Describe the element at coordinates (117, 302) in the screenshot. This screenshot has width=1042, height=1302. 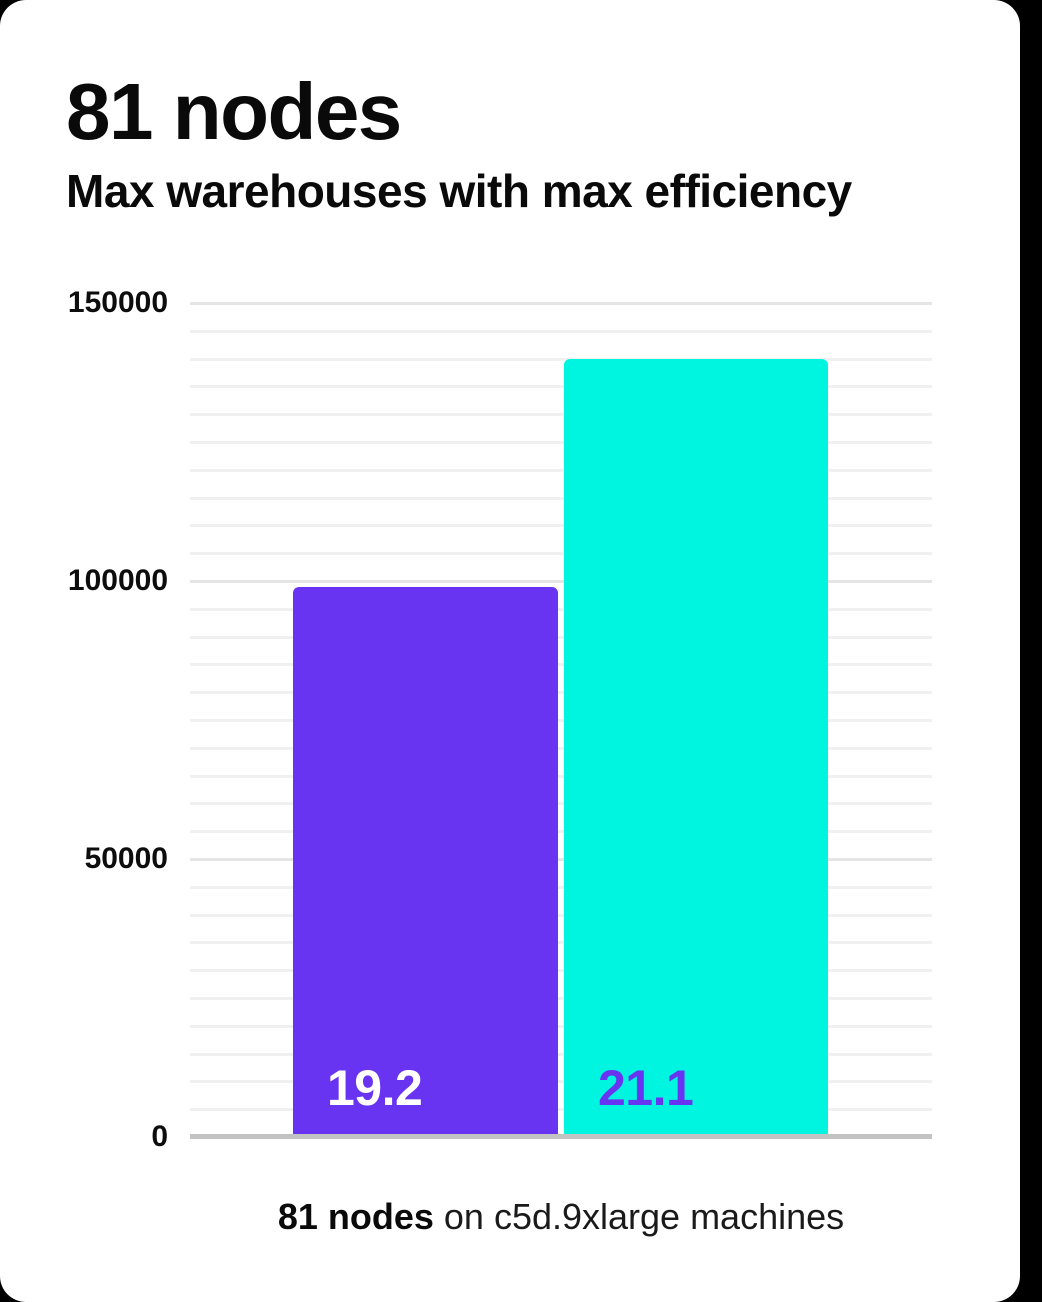
I see `y-tick-label: 150000` at that location.